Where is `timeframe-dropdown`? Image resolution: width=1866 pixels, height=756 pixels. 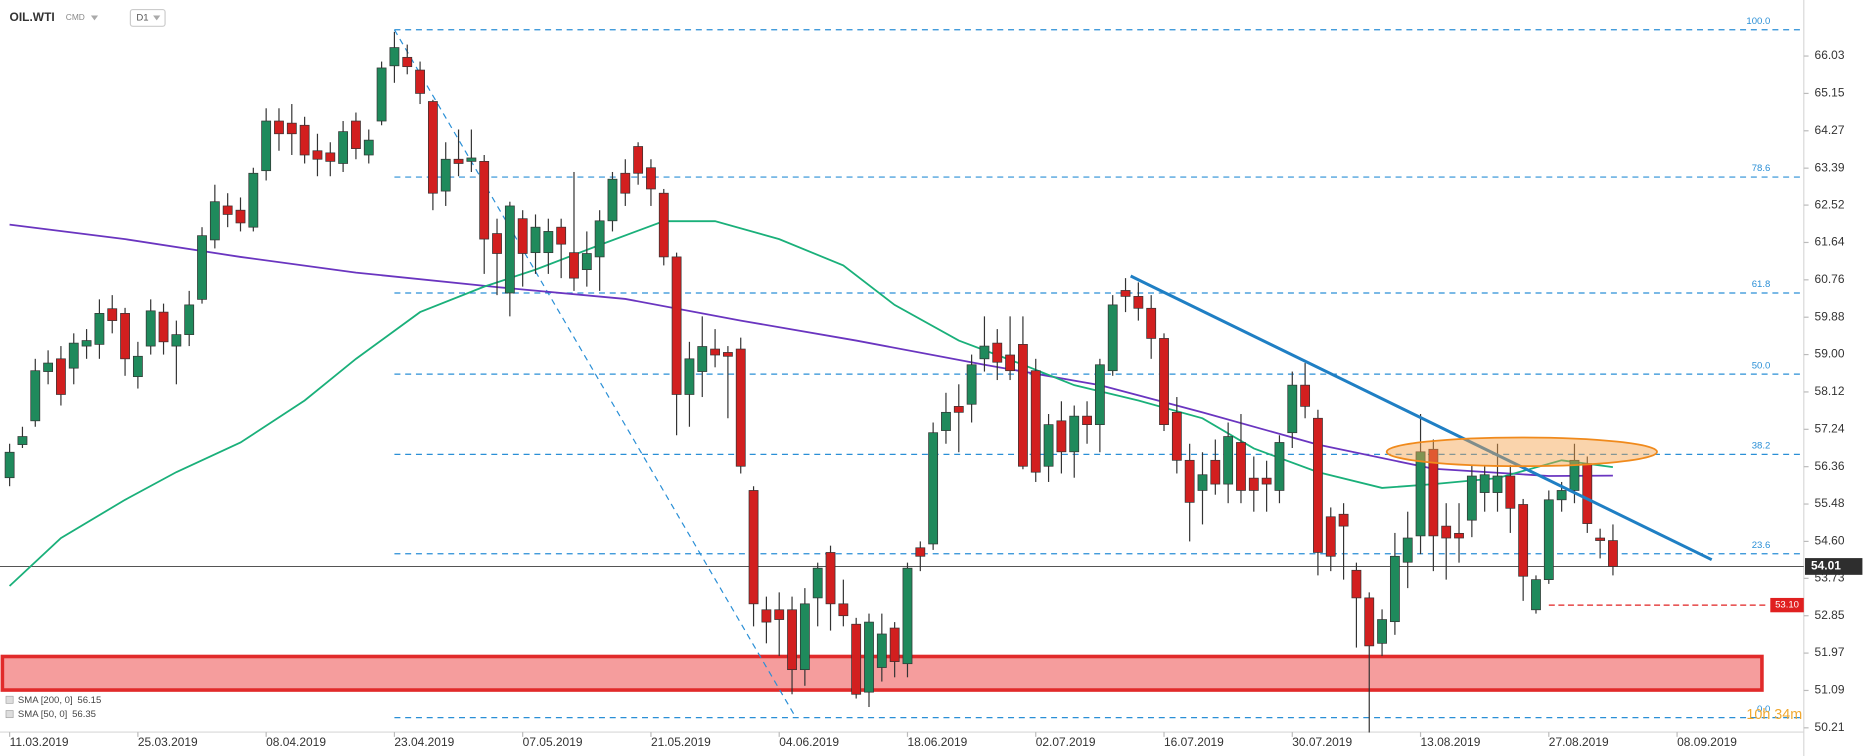
timeframe-dropdown is located at coordinates (157, 18).